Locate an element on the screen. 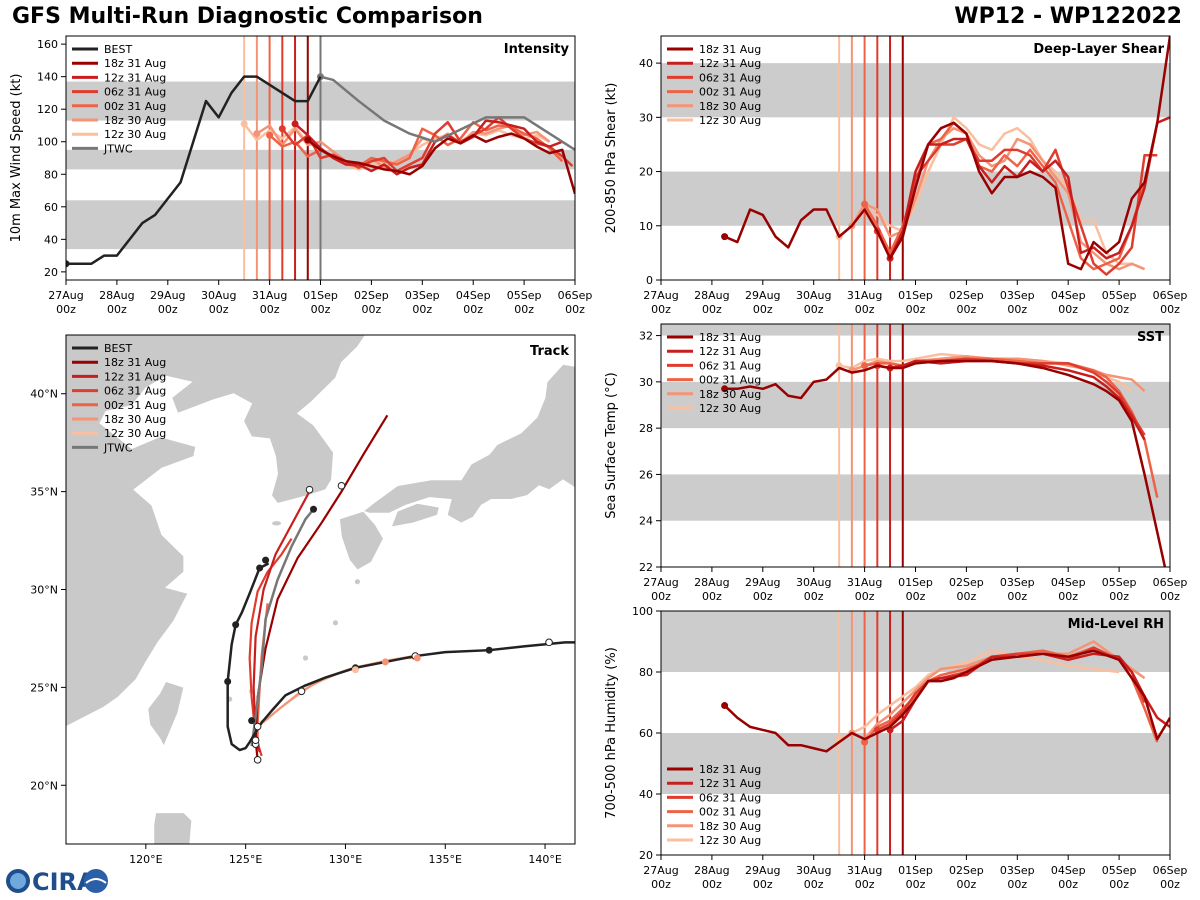 This screenshot has height=900, width=1200. shear-xtick-label: 02Sep is located at coordinates (966, 295).